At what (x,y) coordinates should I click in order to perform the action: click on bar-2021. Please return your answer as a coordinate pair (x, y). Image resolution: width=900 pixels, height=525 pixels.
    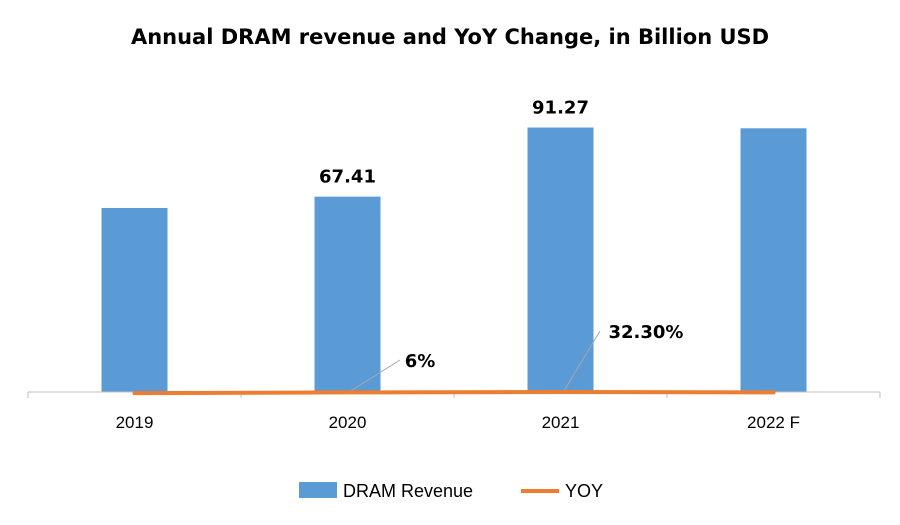
    Looking at the image, I should click on (560, 259).